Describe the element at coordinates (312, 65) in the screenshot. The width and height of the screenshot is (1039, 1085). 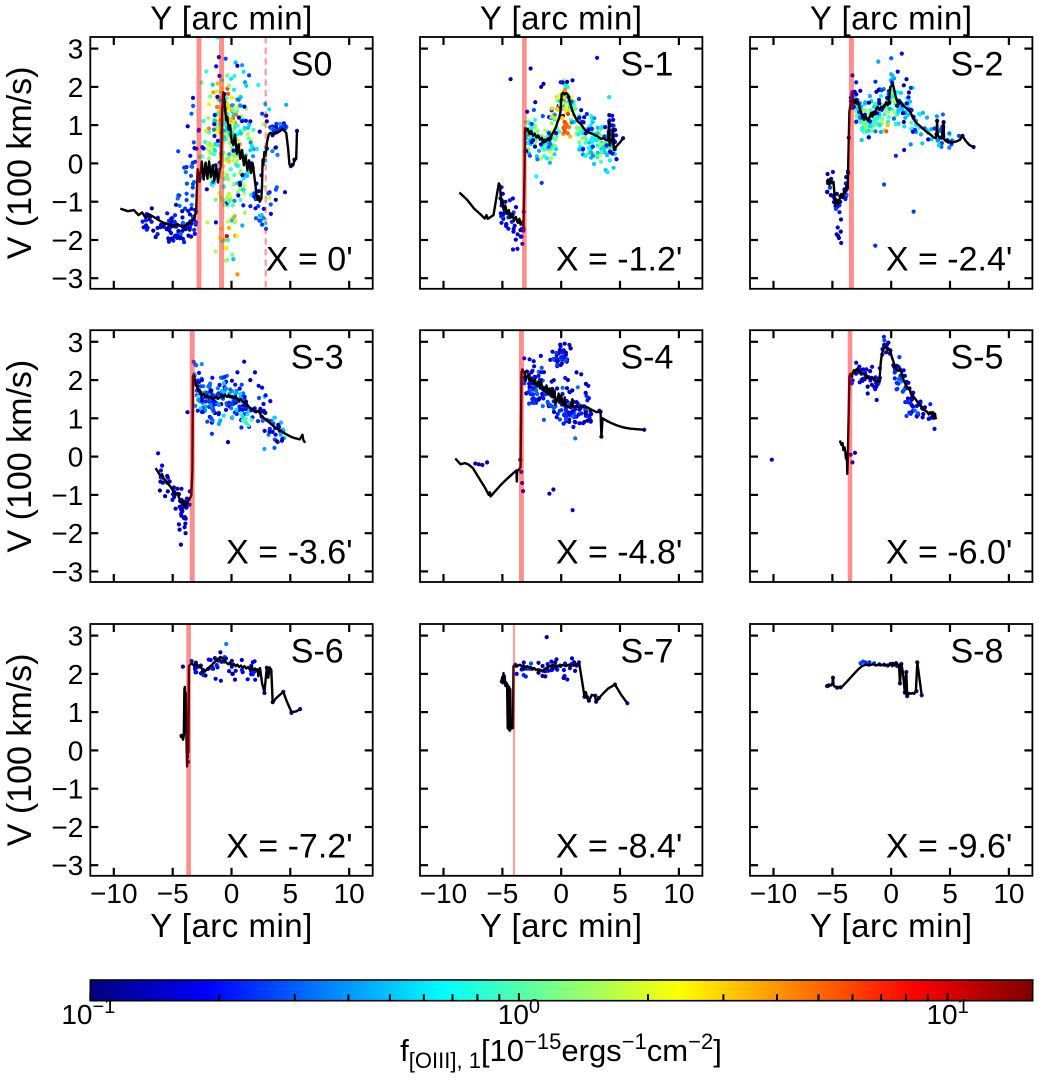
I see `svg-text: S0` at that location.